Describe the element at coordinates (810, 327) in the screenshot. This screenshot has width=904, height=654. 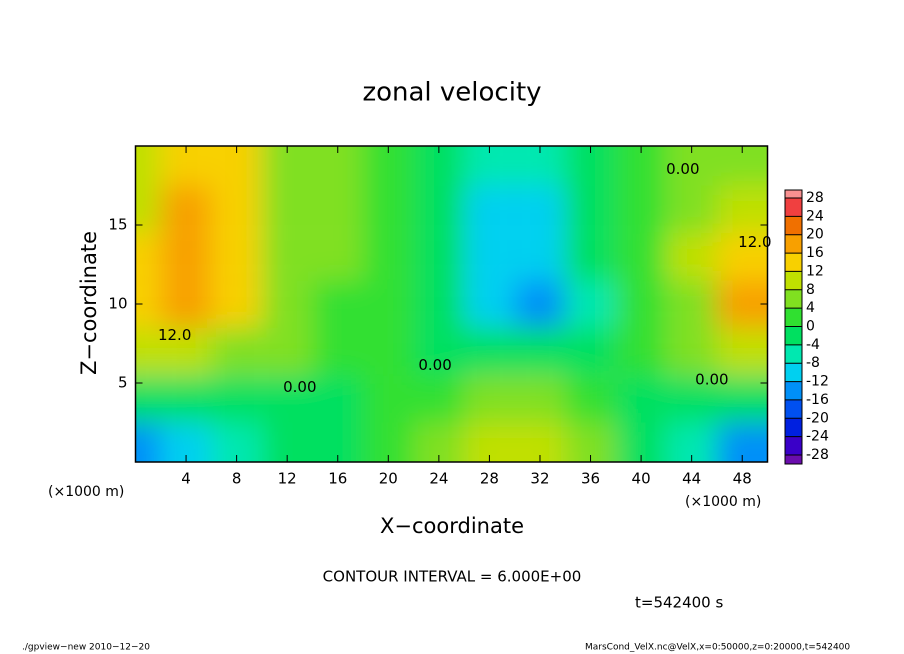
I see `colorbar-label: 0` at that location.